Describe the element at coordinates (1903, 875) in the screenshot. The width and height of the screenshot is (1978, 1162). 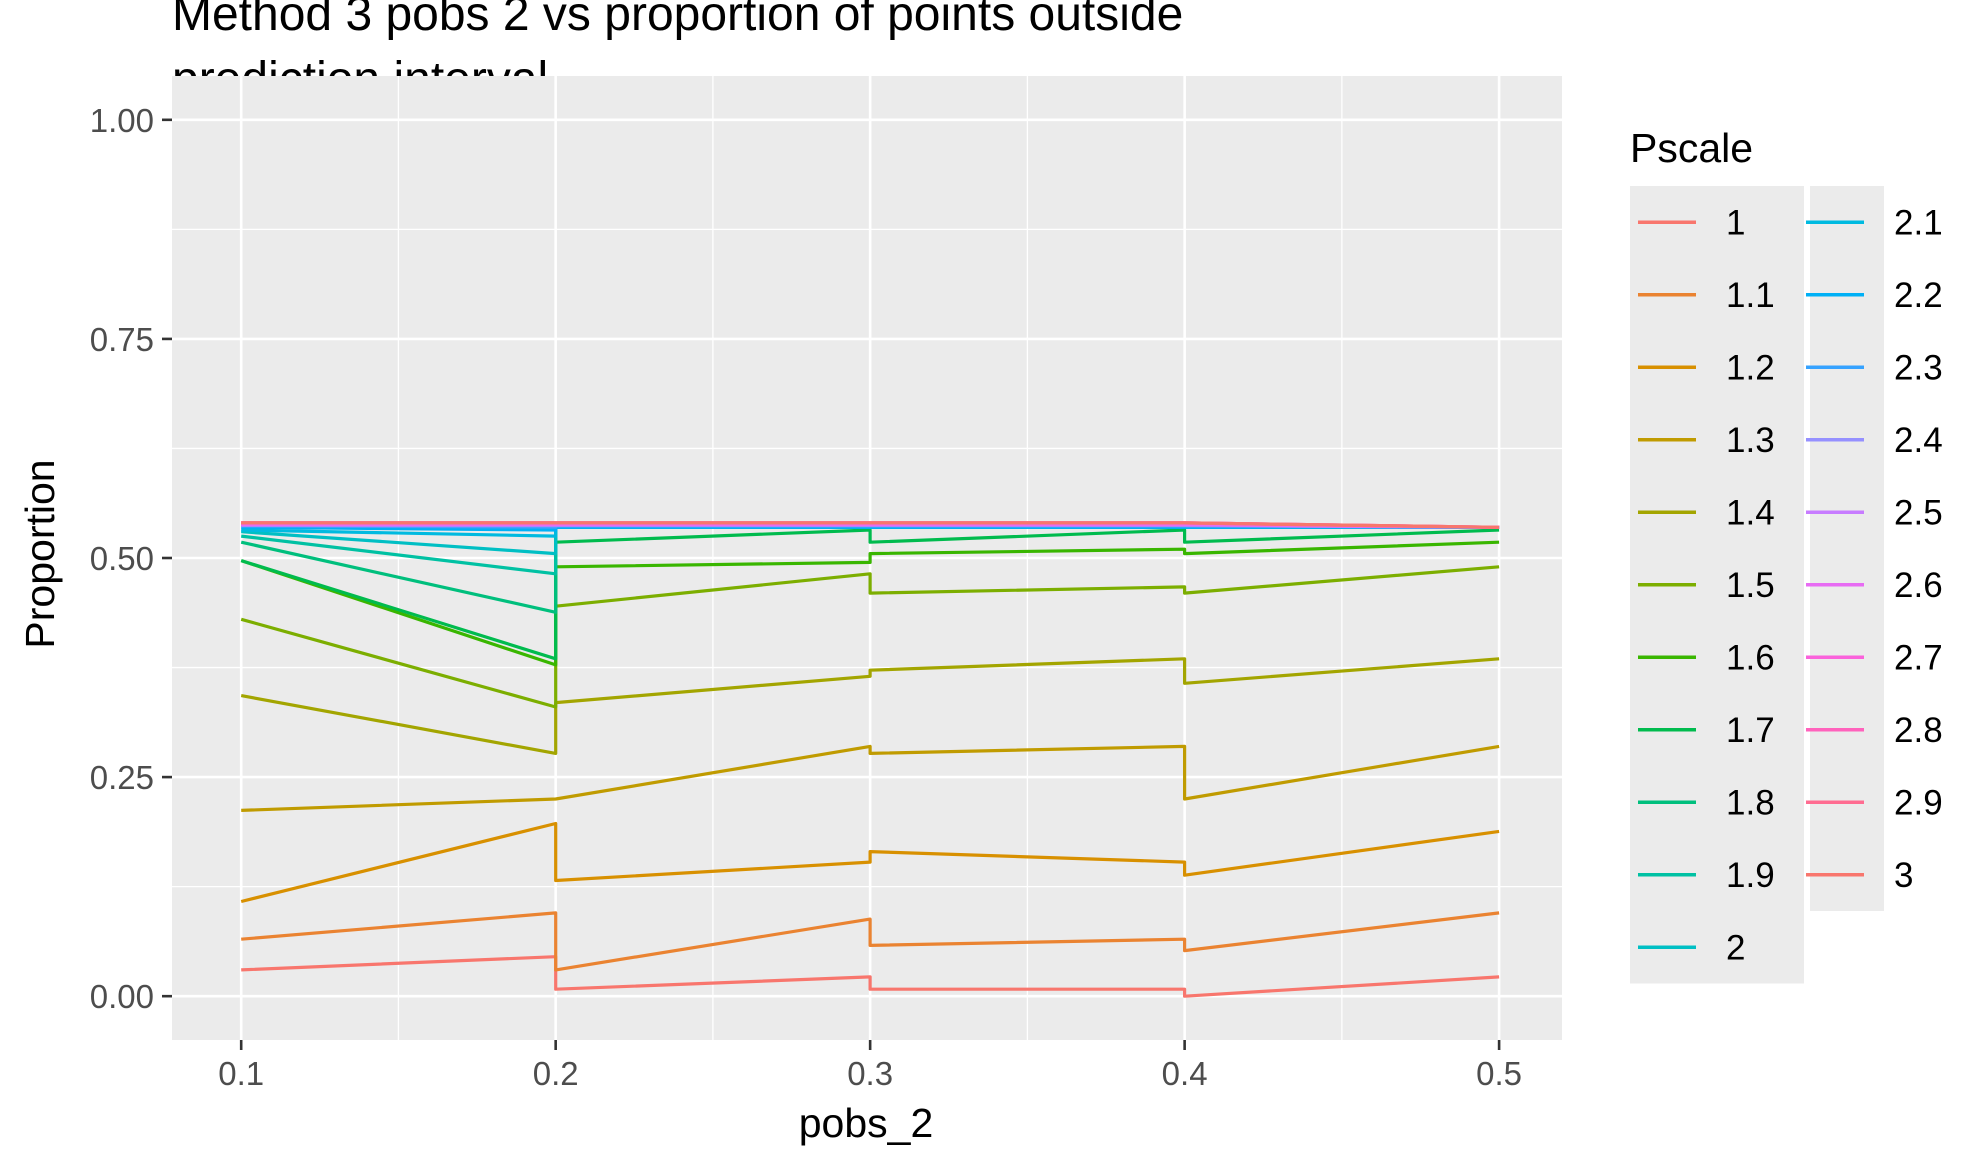
I see `legend-label: 3` at that location.